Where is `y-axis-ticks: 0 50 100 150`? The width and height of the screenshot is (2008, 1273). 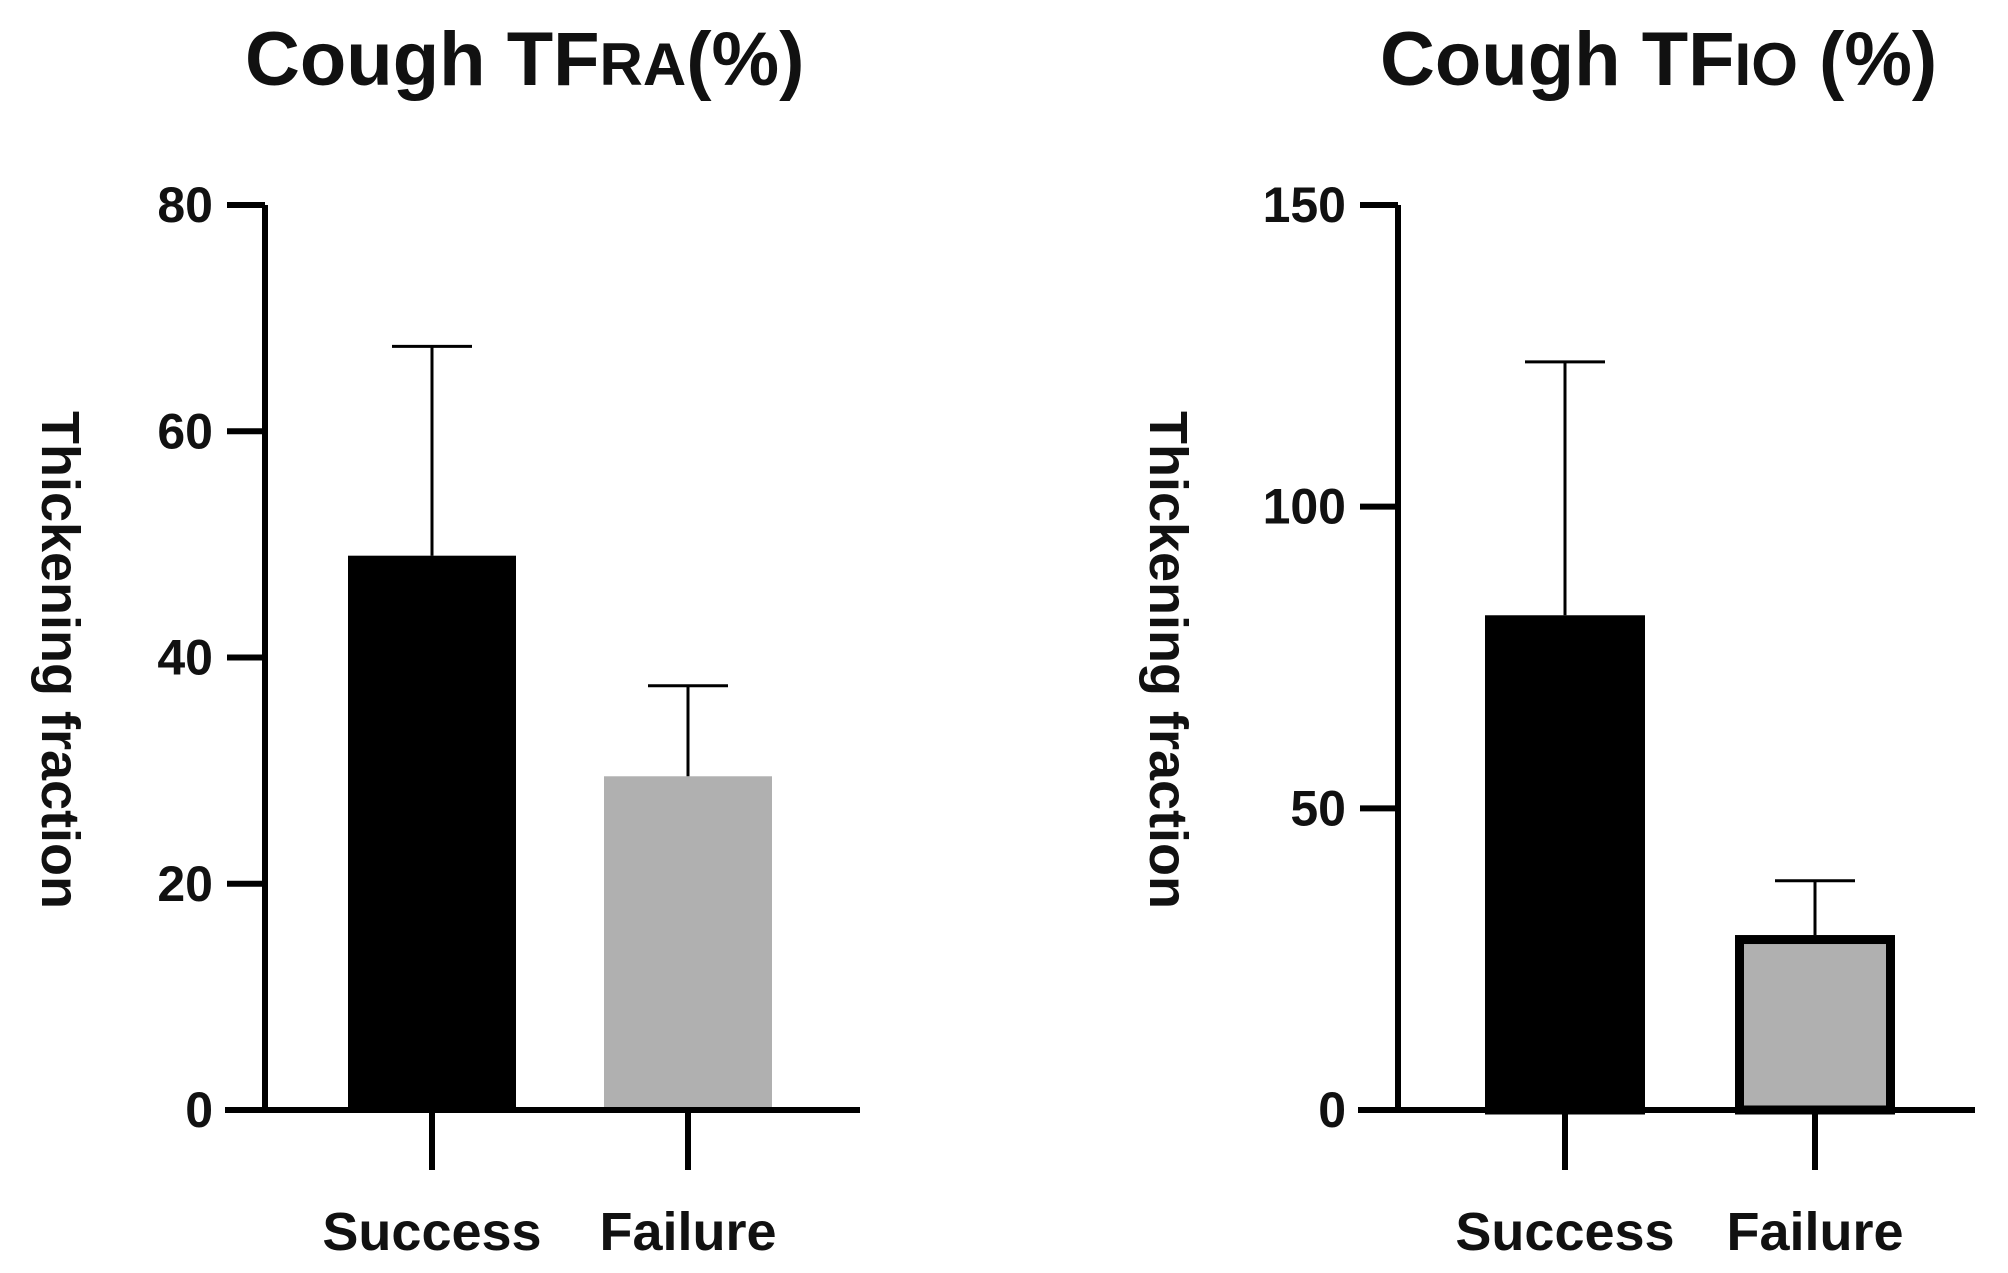 y-axis-ticks: 0 50 100 150 is located at coordinates (1330, 657).